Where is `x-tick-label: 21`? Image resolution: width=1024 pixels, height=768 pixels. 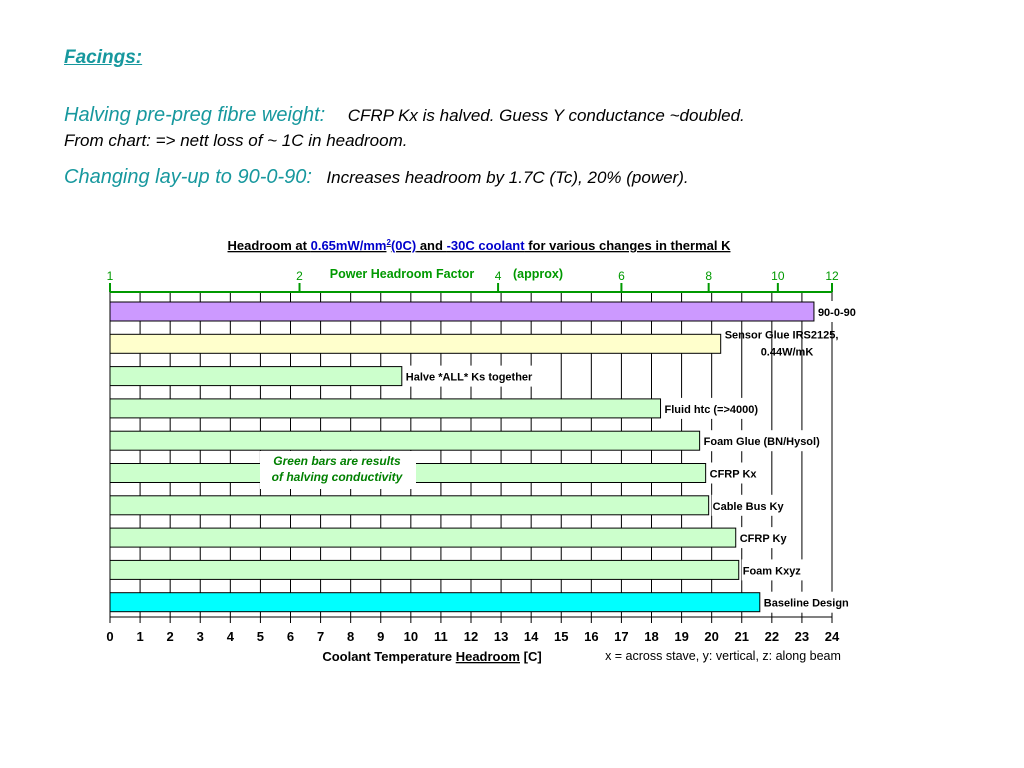
x-tick-label: 21 is located at coordinates (742, 636).